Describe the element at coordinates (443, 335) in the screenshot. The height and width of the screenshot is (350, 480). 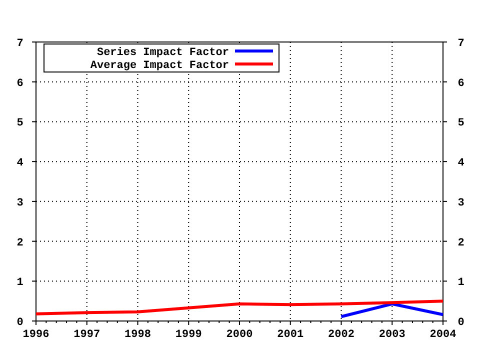
I see `x-tick-label: 2004` at that location.